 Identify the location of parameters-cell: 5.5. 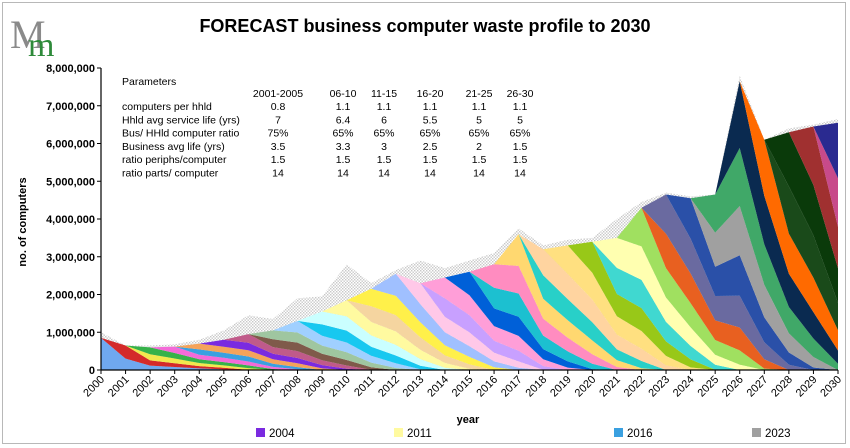
(430, 120).